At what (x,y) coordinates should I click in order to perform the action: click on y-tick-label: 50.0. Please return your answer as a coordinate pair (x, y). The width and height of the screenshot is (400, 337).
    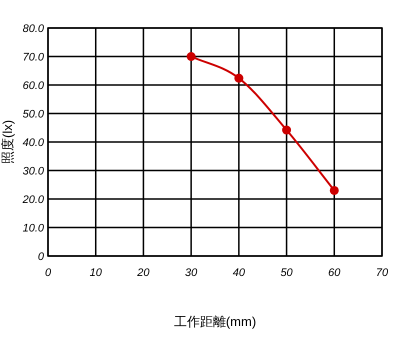
    Looking at the image, I should click on (33, 114).